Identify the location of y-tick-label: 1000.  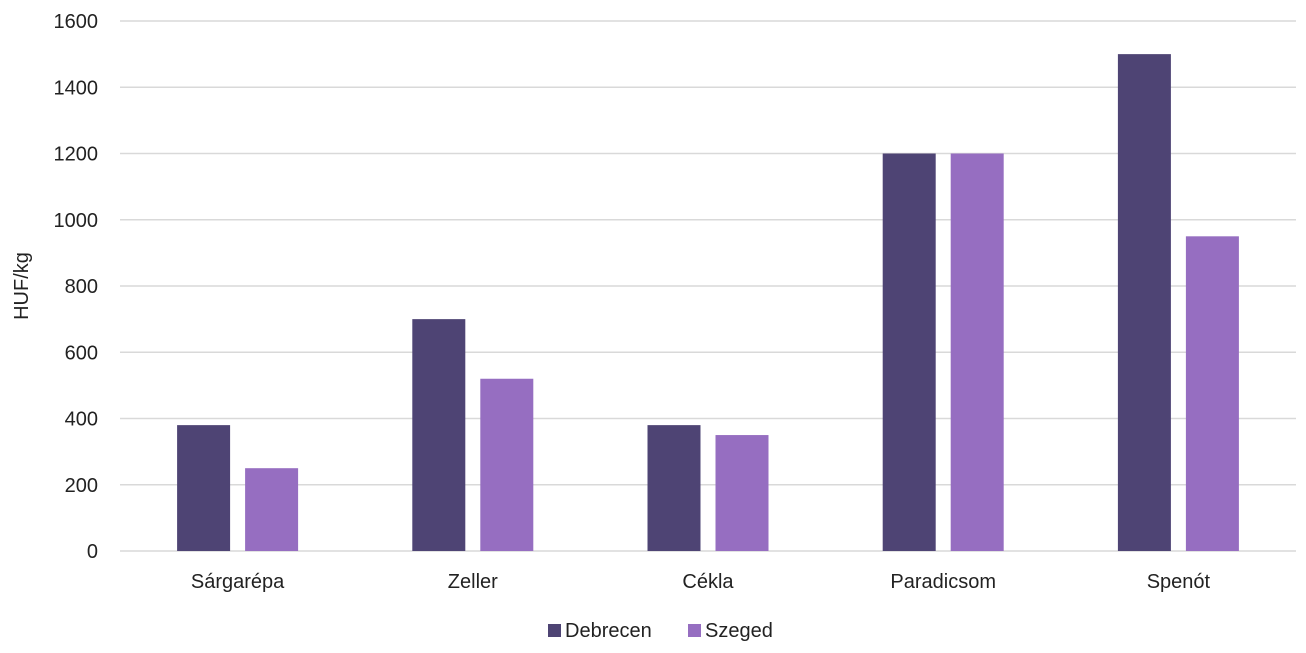
(76, 221).